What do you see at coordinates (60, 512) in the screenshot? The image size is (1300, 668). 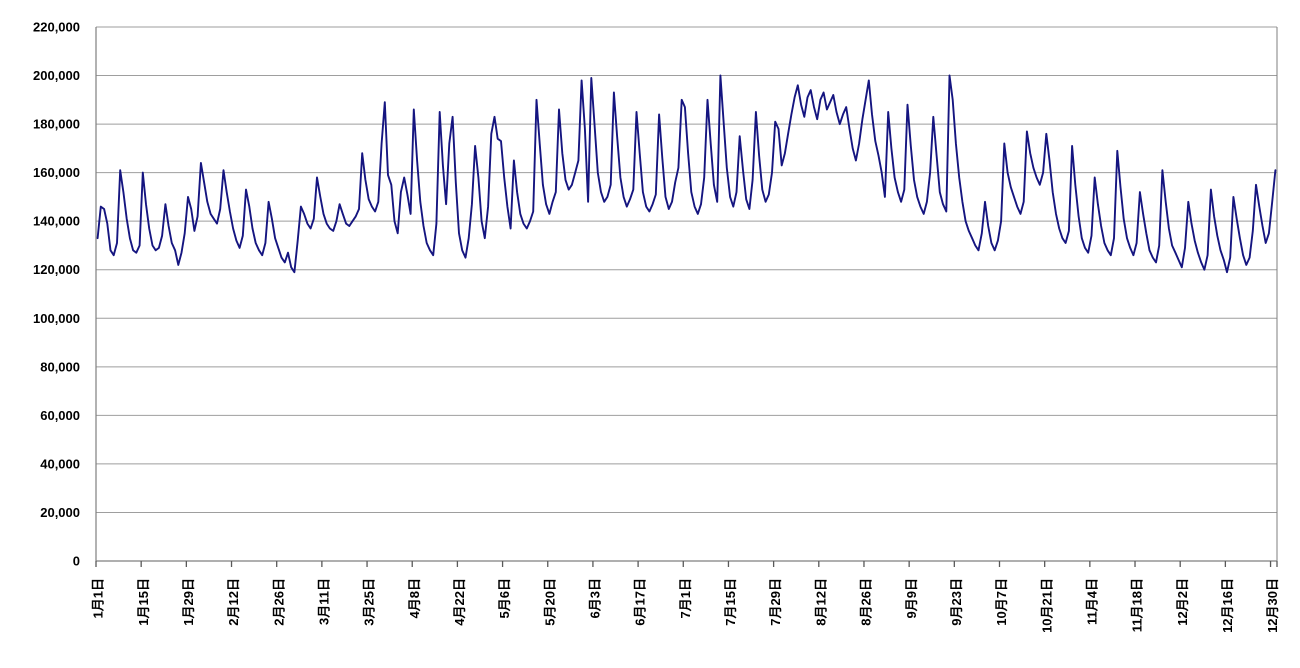 I see `y-axis-tick-label: 20,000` at bounding box center [60, 512].